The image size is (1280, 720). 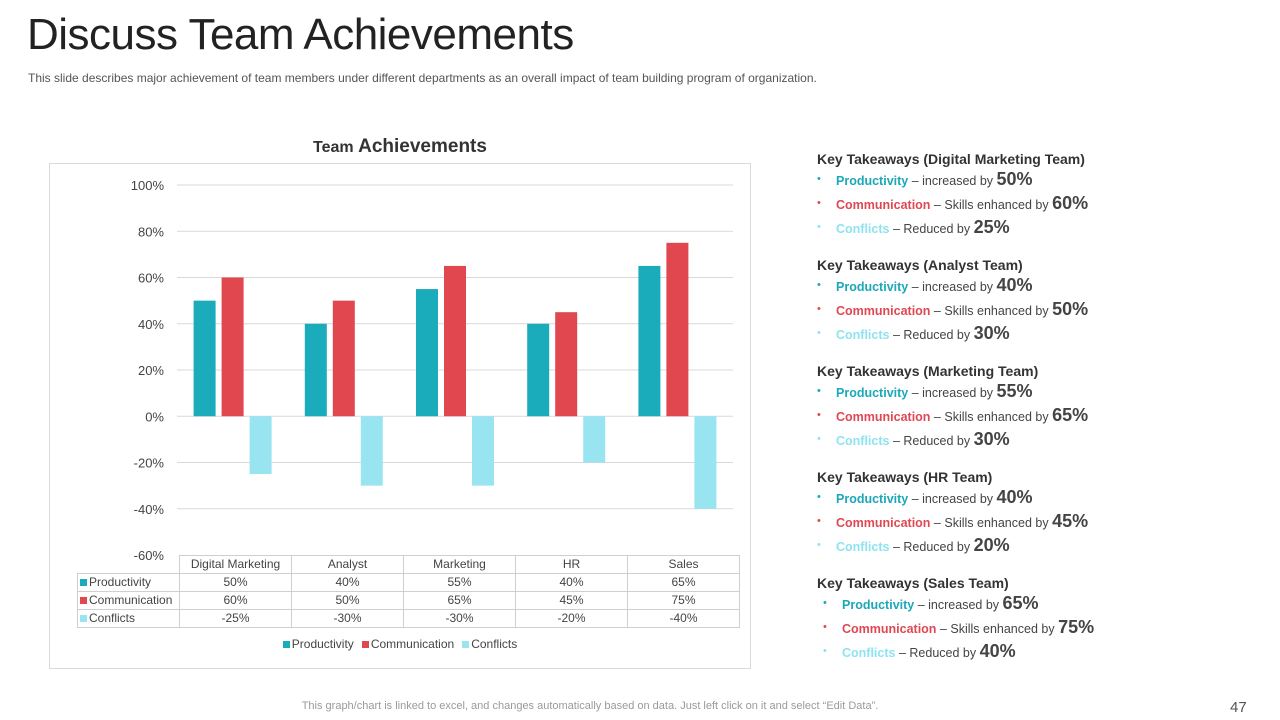 I want to click on takeaway-item: • Productivity – increased by 40%, so click(x=952, y=286).